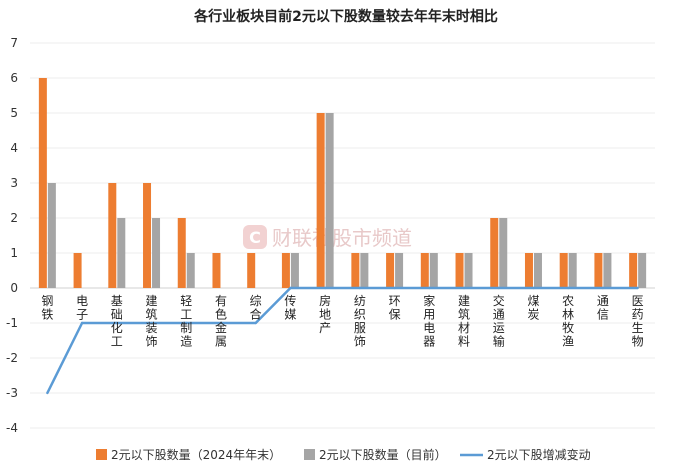 The height and width of the screenshot is (475, 693). What do you see at coordinates (12, 235) in the screenshot?
I see `y-axis-ticks: -4 -3 -2 -1 0 1 2 3 4 5 6 7` at bounding box center [12, 235].